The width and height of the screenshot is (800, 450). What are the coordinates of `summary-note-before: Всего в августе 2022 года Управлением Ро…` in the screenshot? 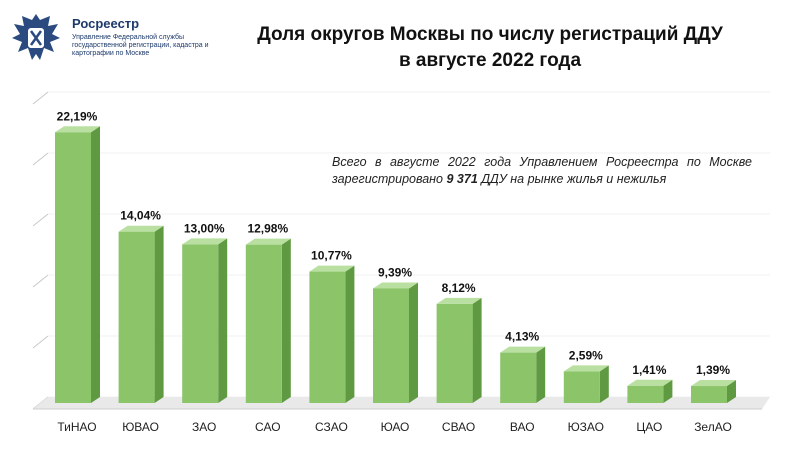 It's located at (542, 170).